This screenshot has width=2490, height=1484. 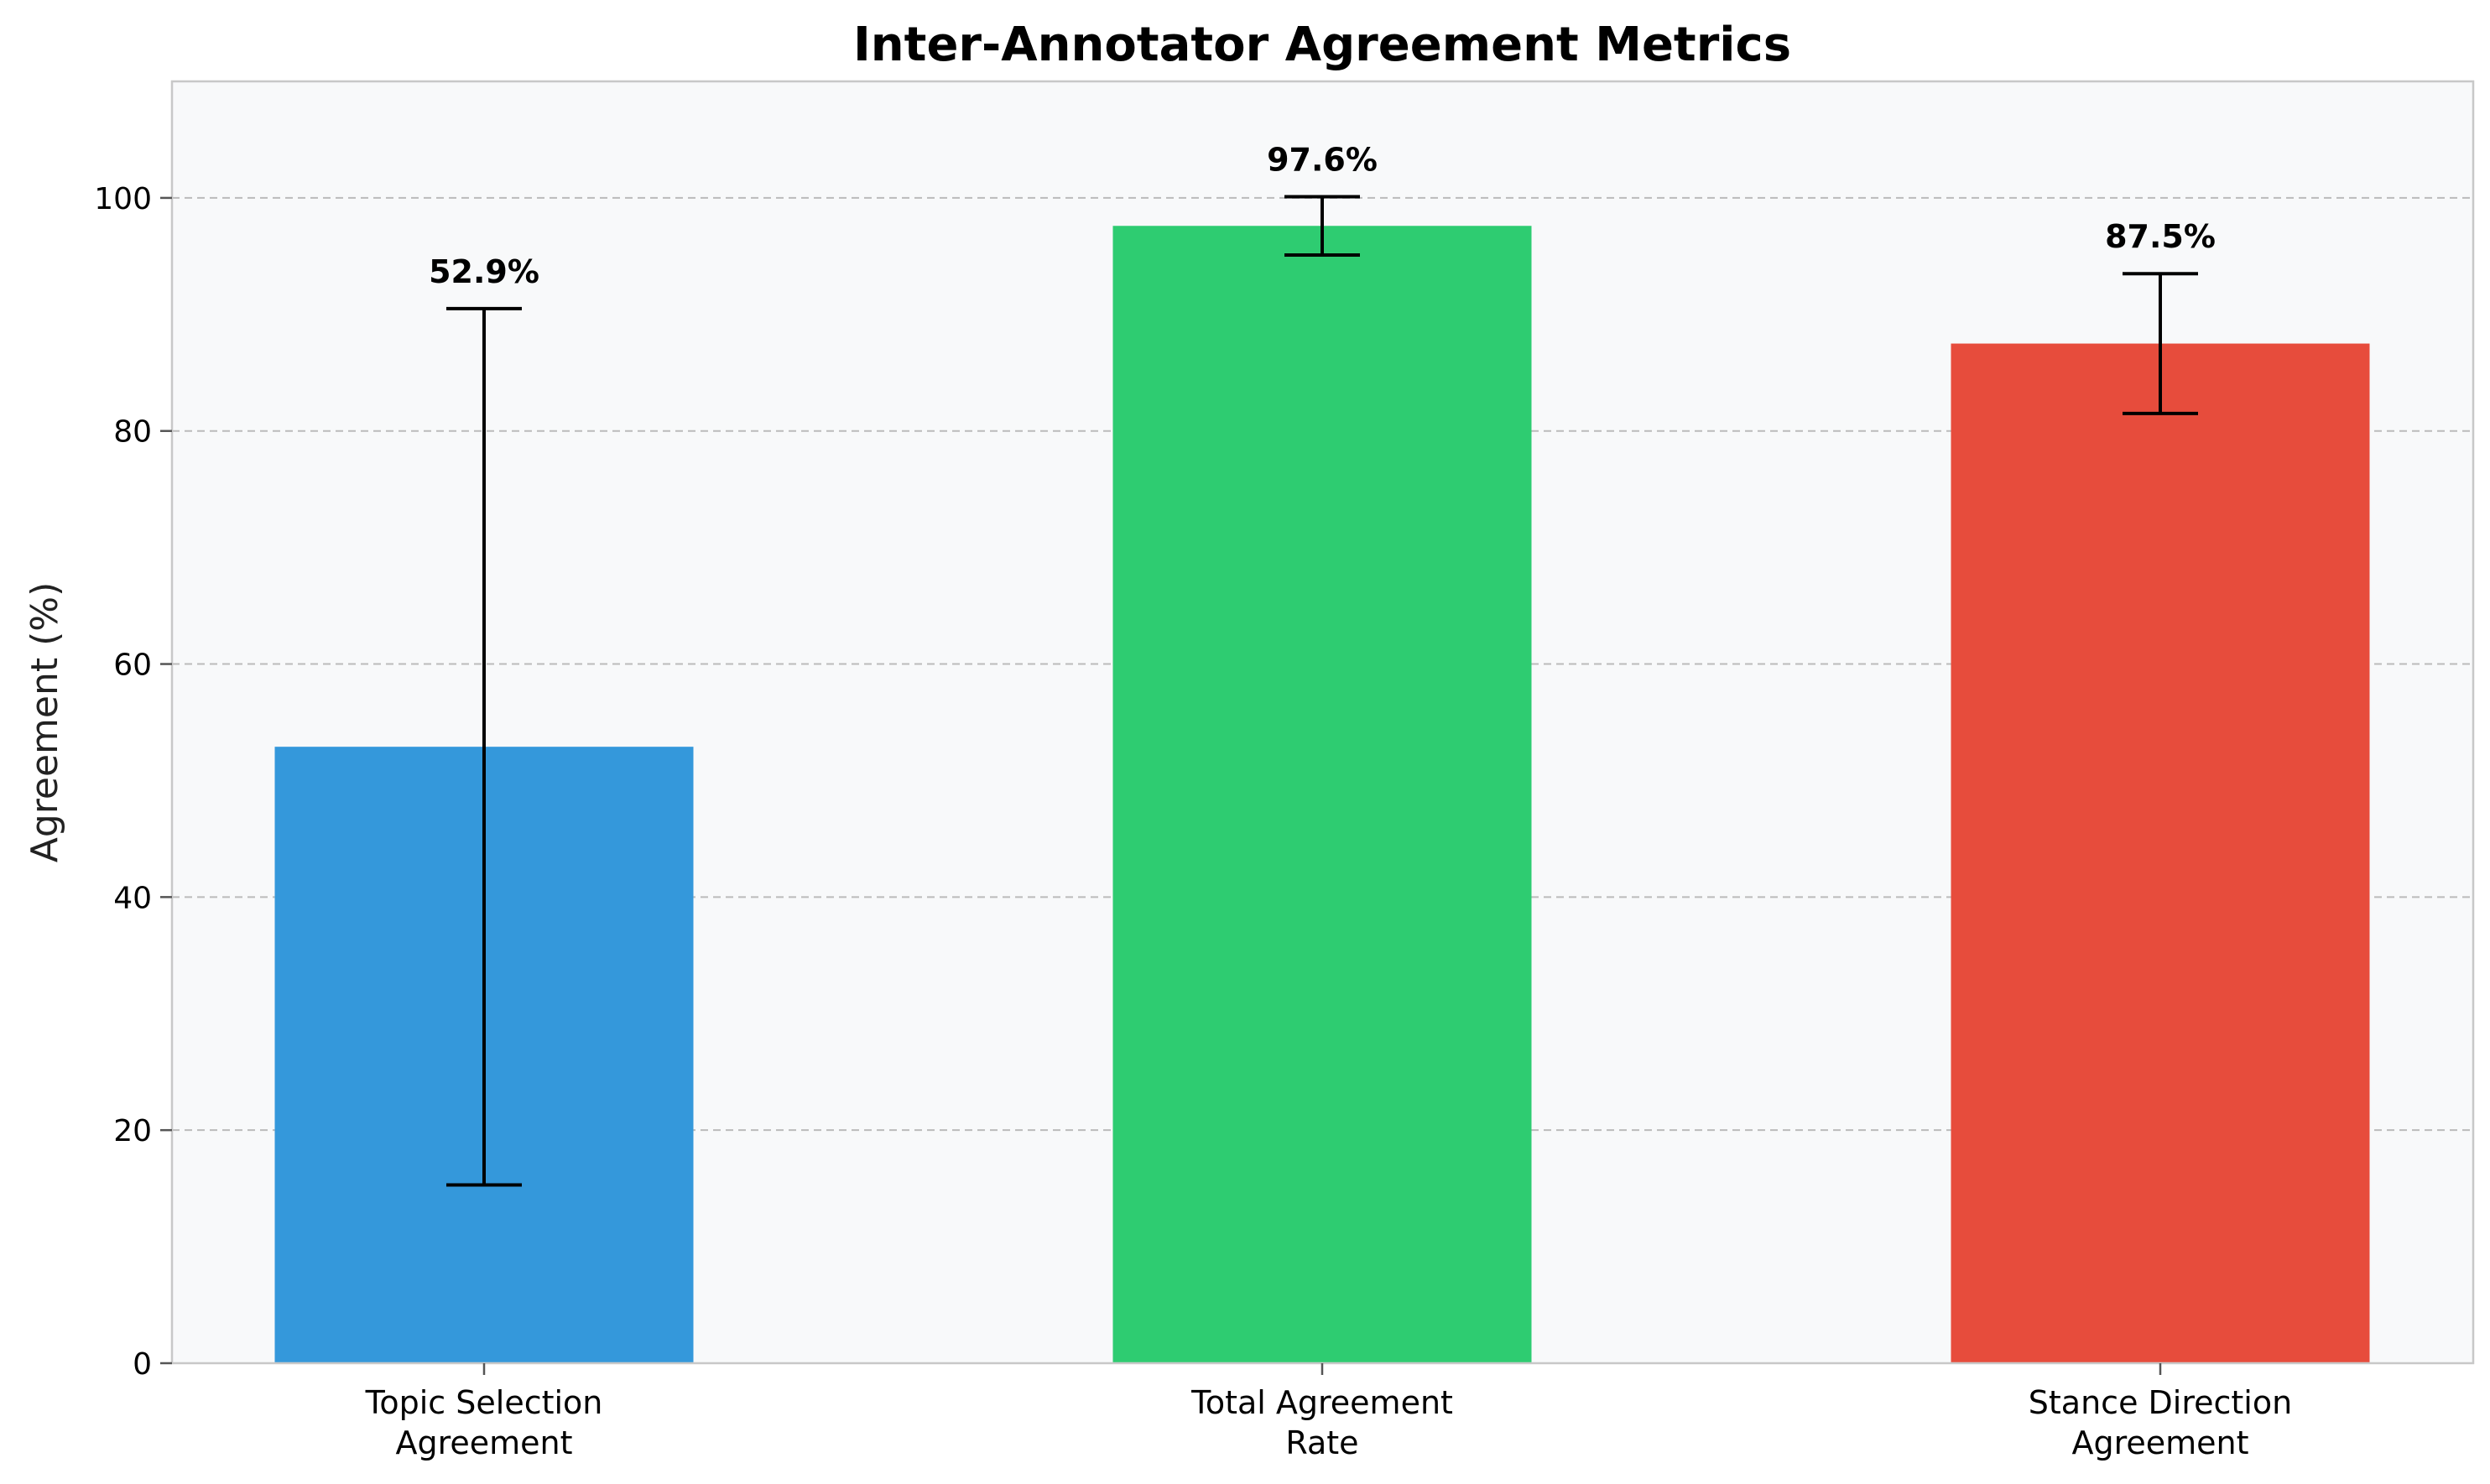 I want to click on x-tick-label: Total Agreement, so click(x=1321, y=1402).